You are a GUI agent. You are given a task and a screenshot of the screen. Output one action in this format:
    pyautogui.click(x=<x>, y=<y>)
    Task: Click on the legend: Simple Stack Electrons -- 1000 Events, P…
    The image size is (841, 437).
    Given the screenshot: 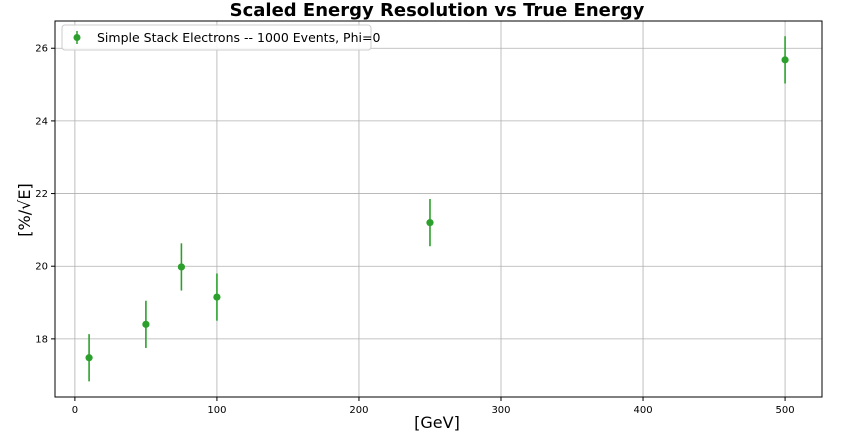 What is the action you would take?
    pyautogui.click(x=220, y=37)
    